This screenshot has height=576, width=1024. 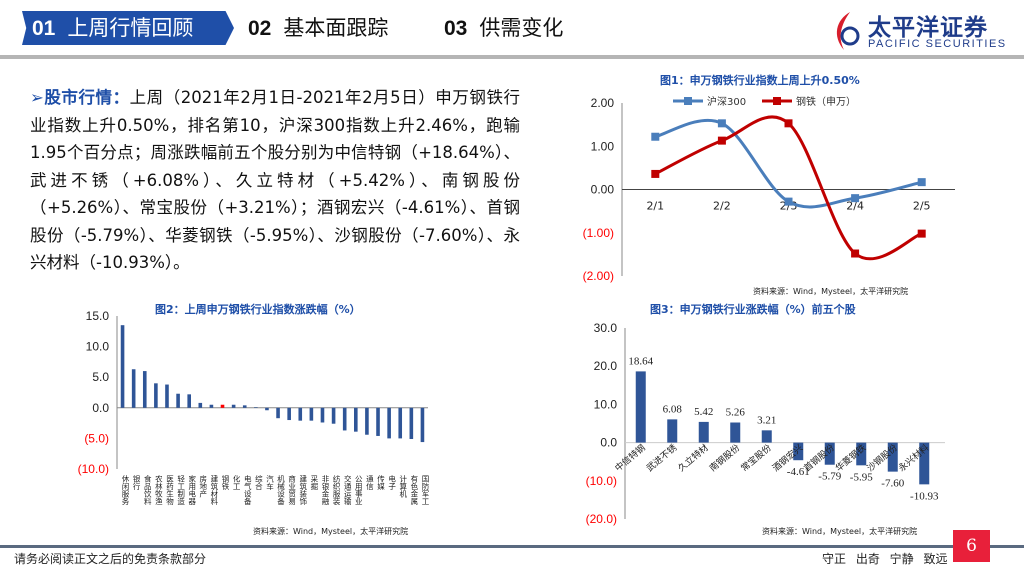 I want to click on chart2-x-tick: 农林牧渔, so click(x=158, y=490).